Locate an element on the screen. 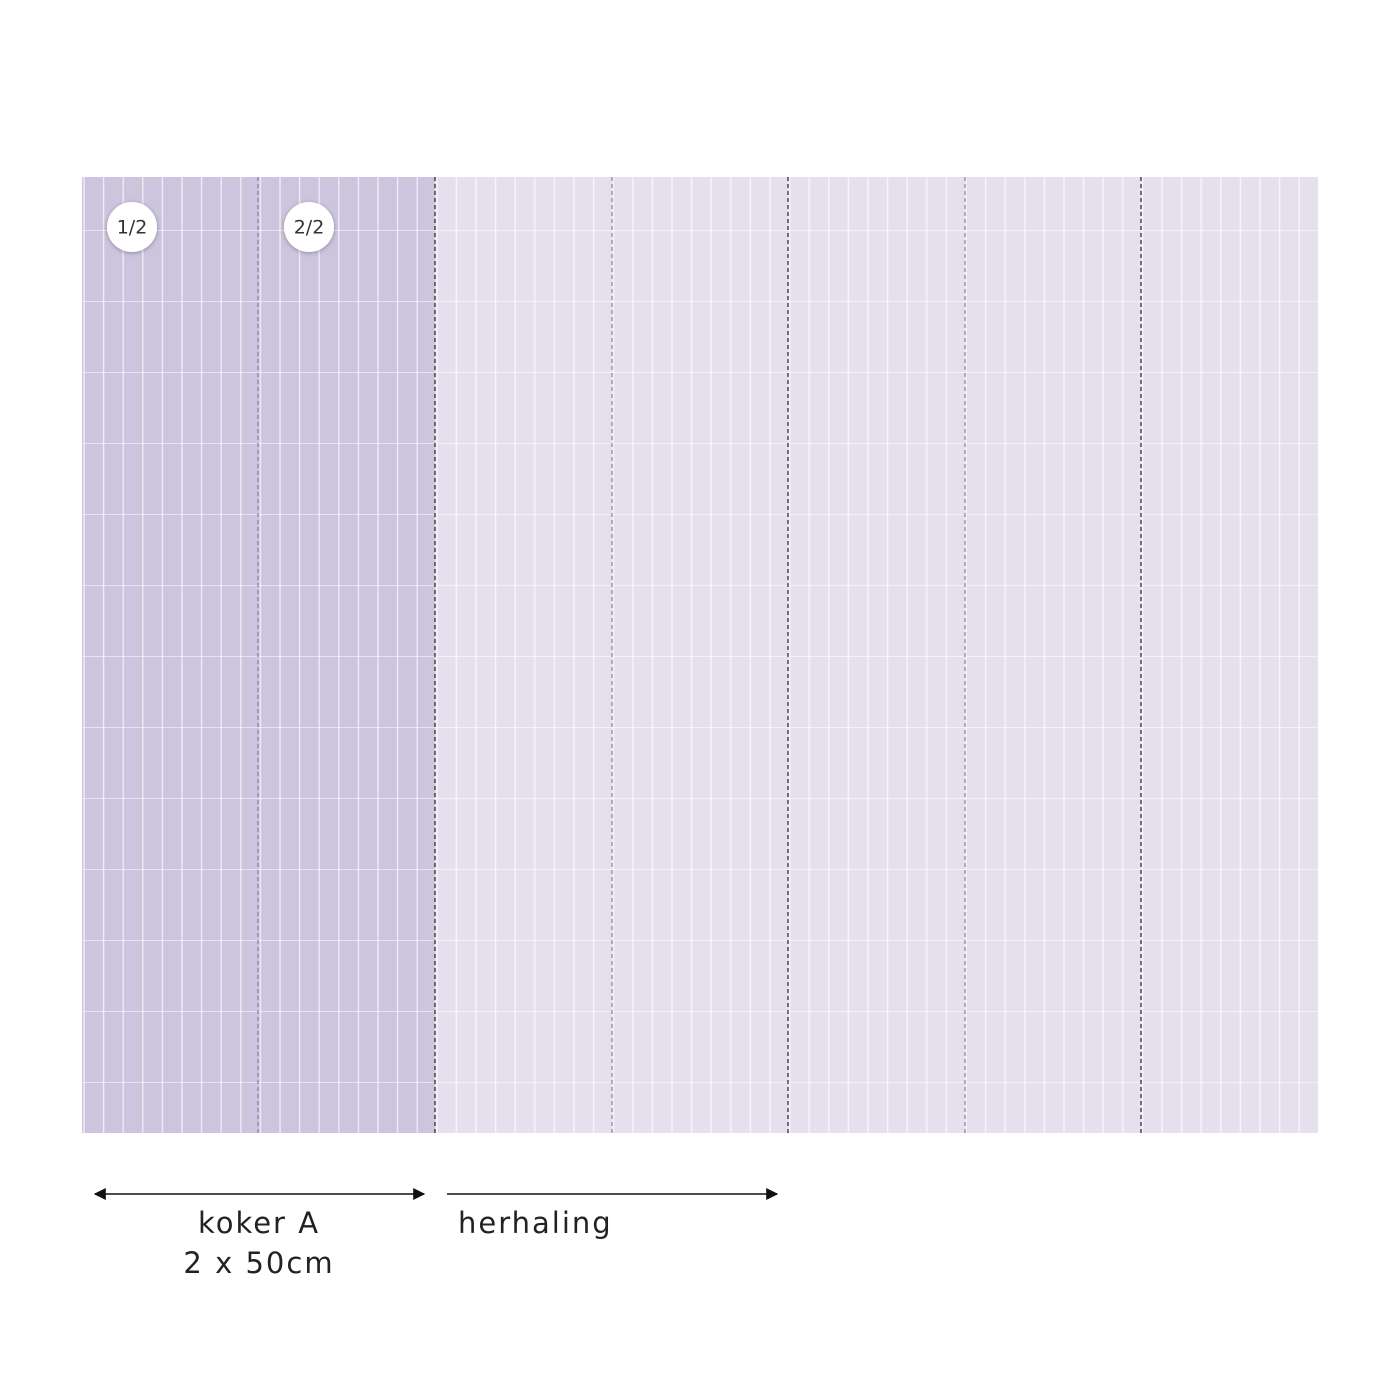 Image resolution: width=1400 pixels, height=1400 pixels. badge-label: 1/2 is located at coordinates (132, 228).